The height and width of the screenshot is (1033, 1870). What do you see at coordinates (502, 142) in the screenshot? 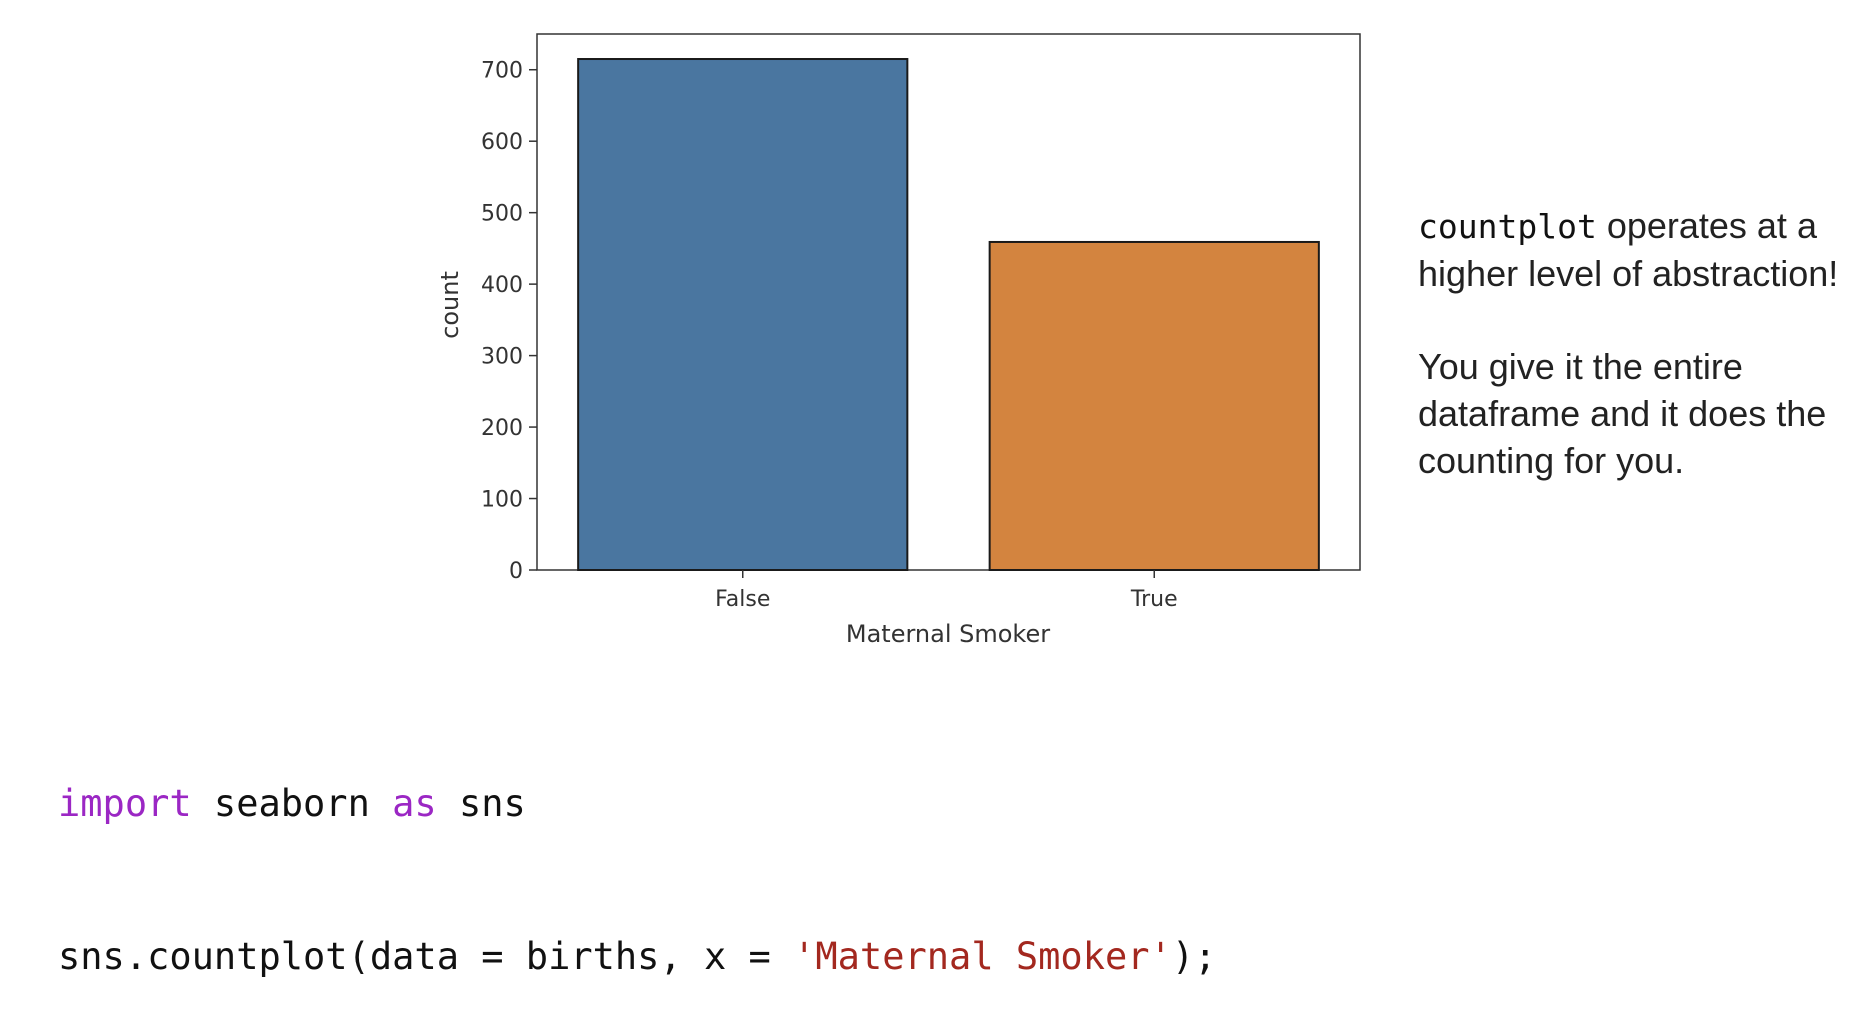
I see `y-tick-label: 600` at bounding box center [502, 142].